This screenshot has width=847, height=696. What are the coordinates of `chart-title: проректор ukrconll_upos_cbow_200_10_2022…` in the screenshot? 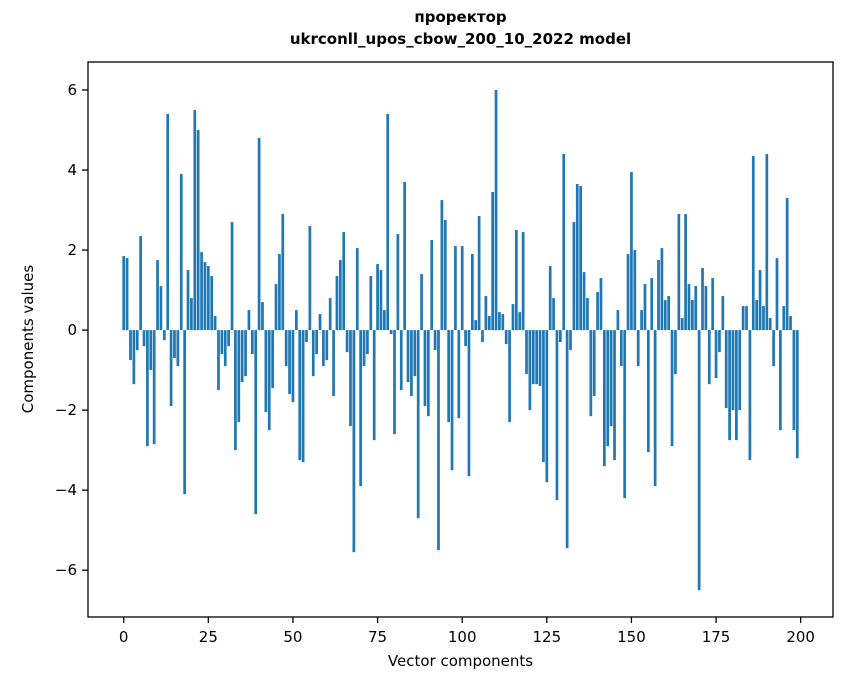 It's located at (460, 28).